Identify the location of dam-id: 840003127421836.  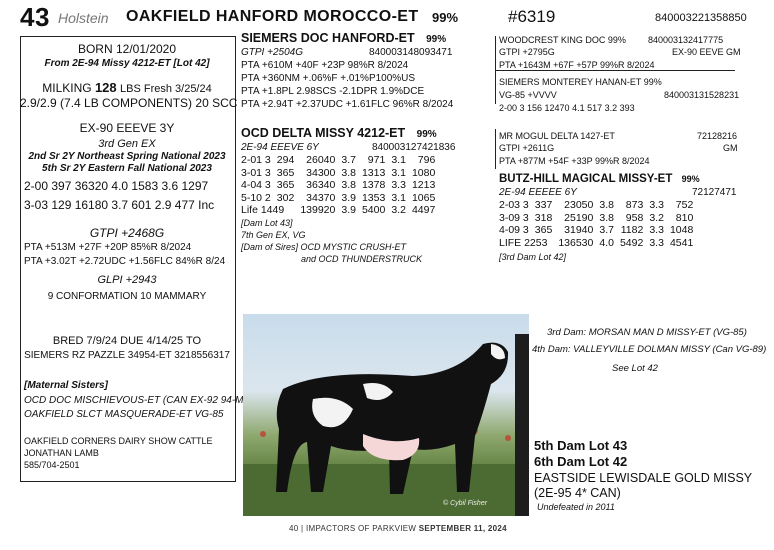
(414, 147).